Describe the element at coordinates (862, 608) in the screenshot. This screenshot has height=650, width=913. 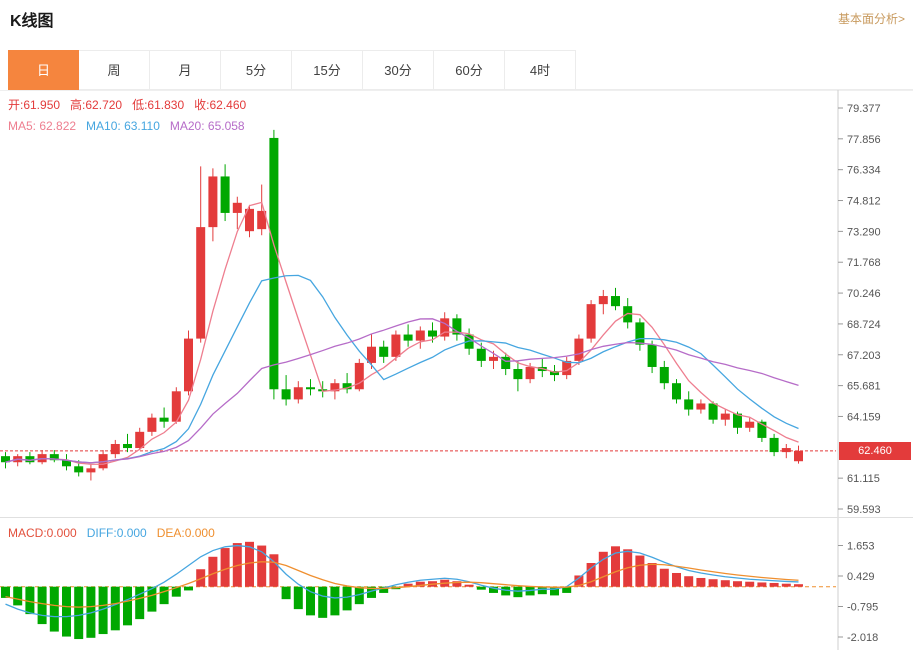
I see `macd-axis-label: -0.795` at that location.